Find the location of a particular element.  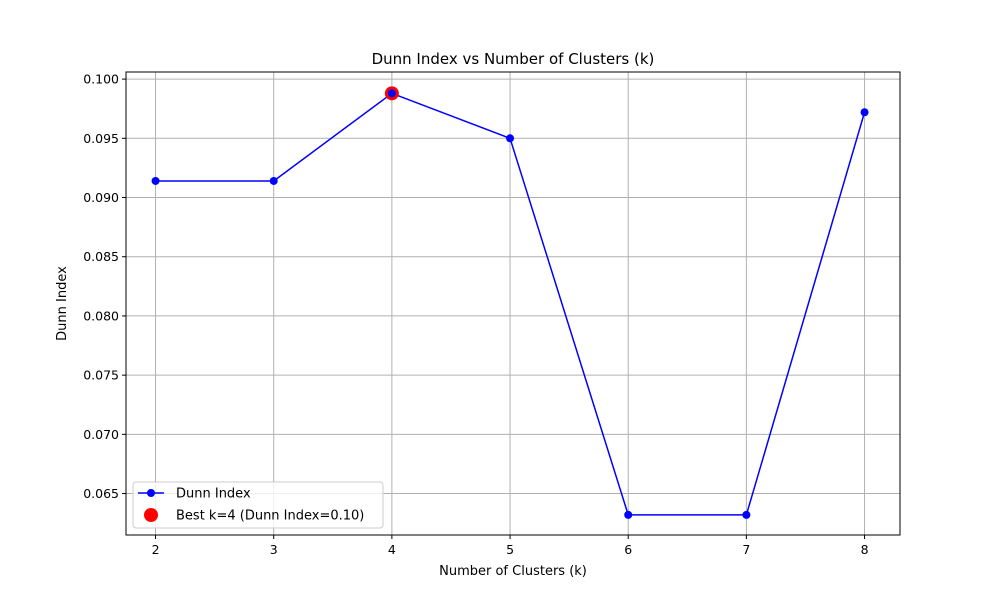

legend-entry-dunn-index: Dunn Index is located at coordinates (213, 494).